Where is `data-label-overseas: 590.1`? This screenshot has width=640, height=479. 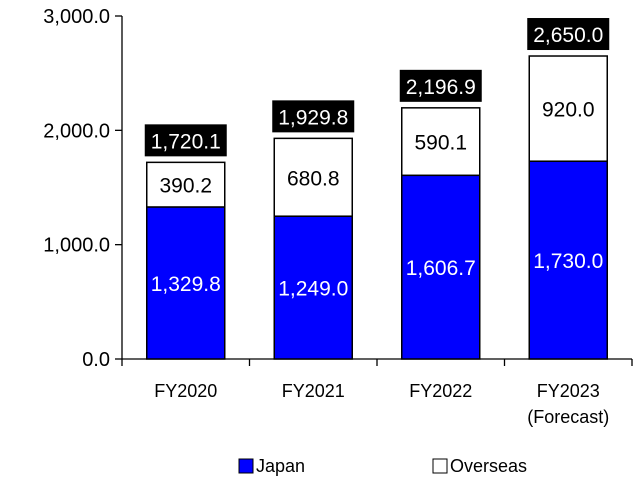
data-label-overseas: 590.1 is located at coordinates (440, 143).